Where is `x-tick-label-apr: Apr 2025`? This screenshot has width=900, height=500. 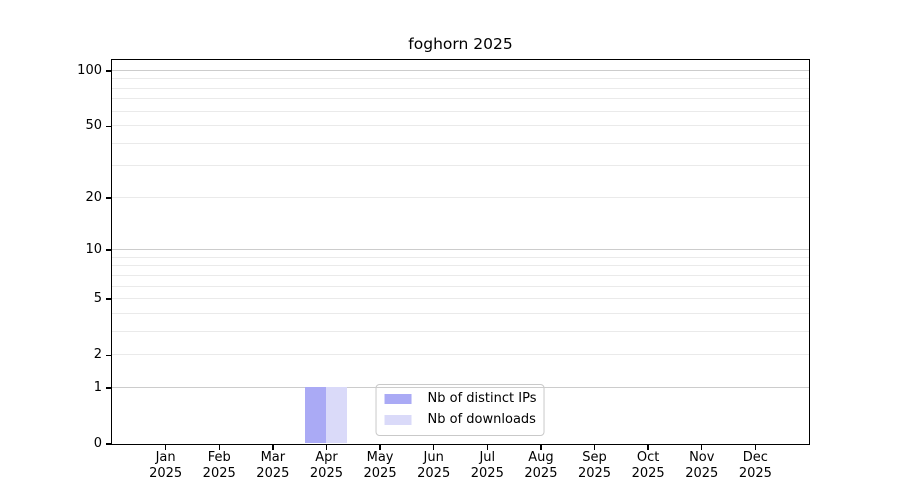 x-tick-label-apr: Apr 2025 is located at coordinates (326, 465).